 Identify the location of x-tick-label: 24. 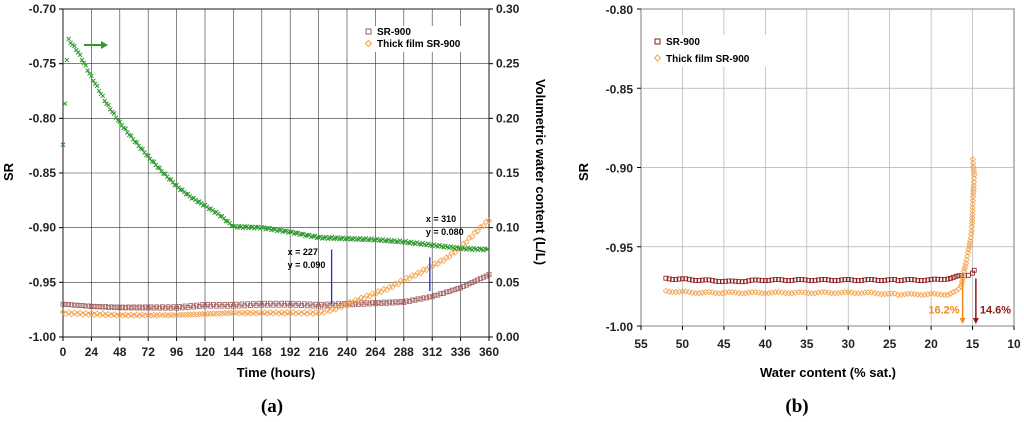
(92, 352).